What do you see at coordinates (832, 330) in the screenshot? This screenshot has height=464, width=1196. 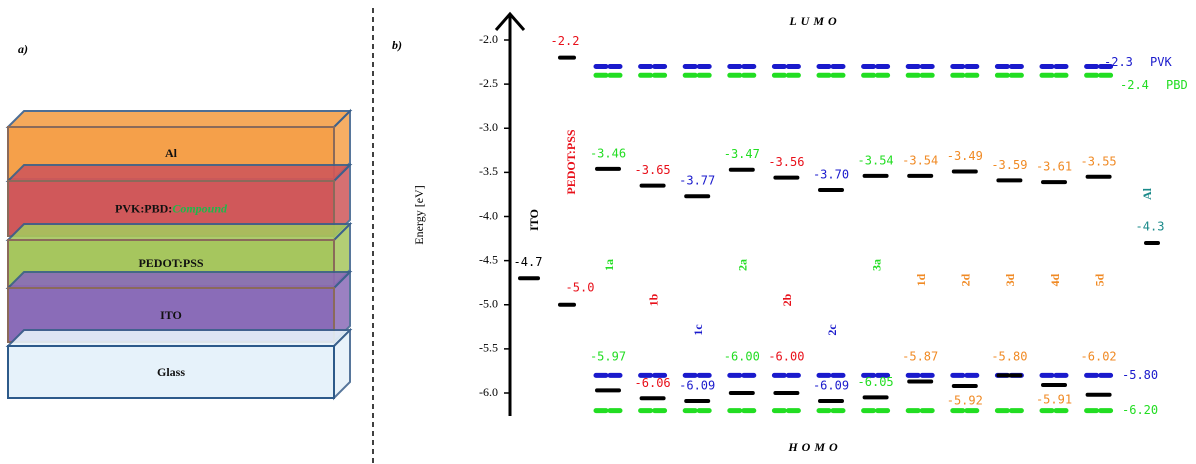 I see `material-label: 2c` at bounding box center [832, 330].